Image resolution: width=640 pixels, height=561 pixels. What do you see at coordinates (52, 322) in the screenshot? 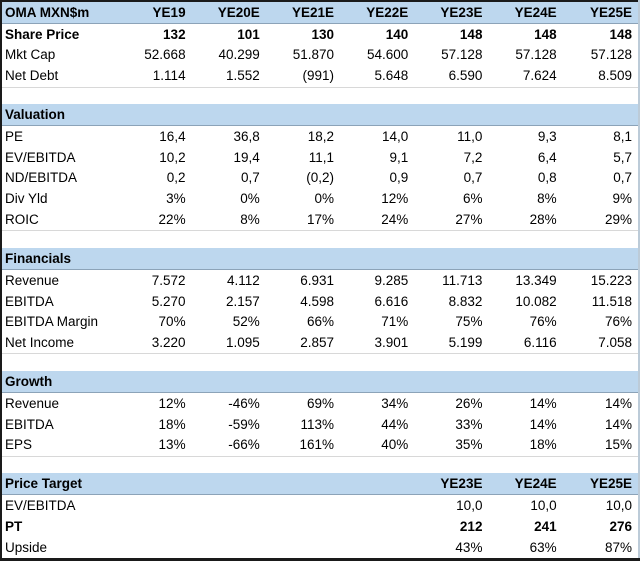
I see `row-label: EBITDA Margin` at bounding box center [52, 322].